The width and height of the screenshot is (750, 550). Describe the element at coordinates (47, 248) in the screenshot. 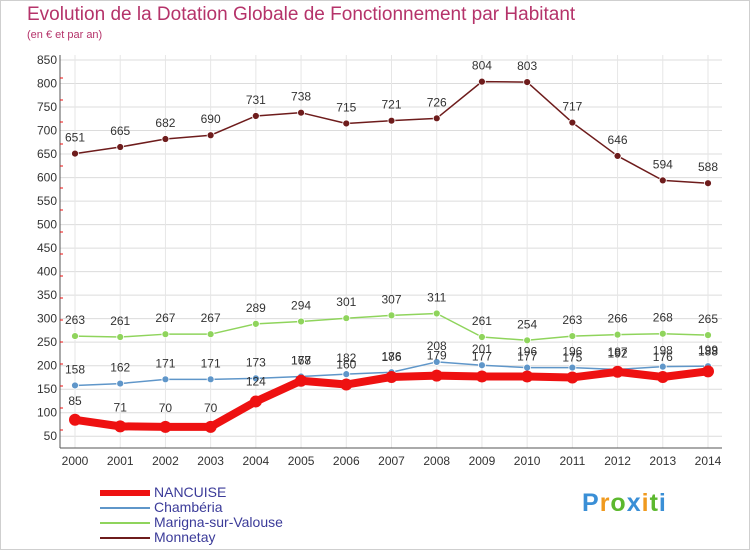

I see `y-tick-label: 450` at that location.